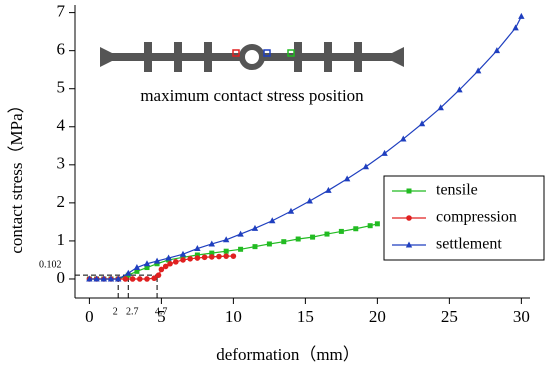  I want to click on reference-label: 2.7, so click(132, 311).